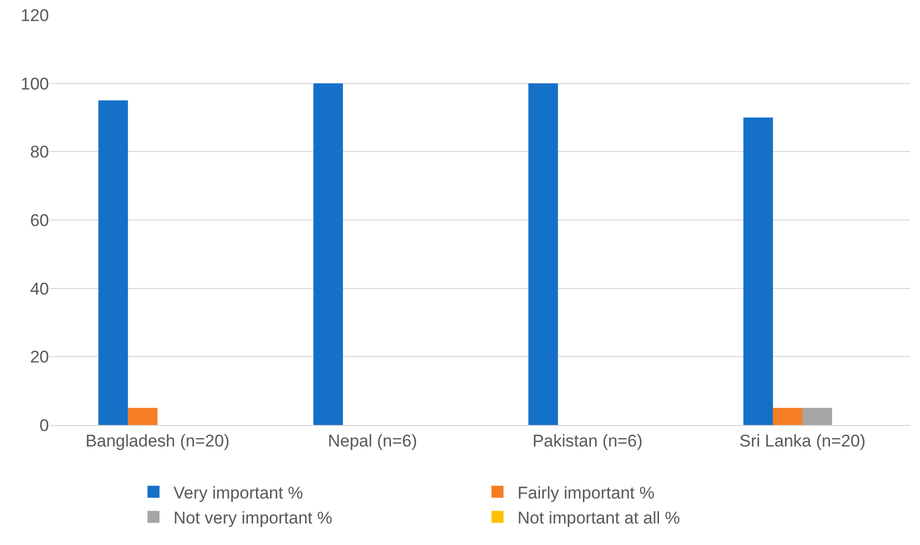 Image resolution: width=920 pixels, height=545 pixels. I want to click on x-tick-label: Pakistan (n=6), so click(587, 440).